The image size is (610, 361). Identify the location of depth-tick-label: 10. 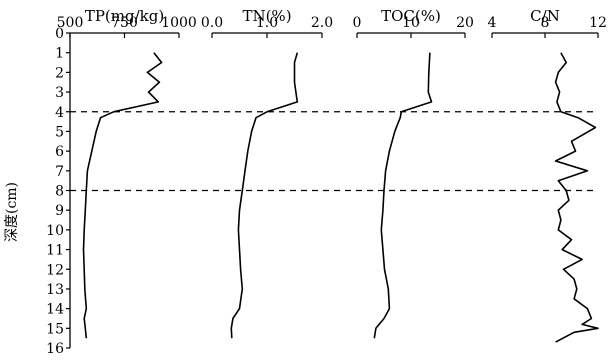
(55, 231).